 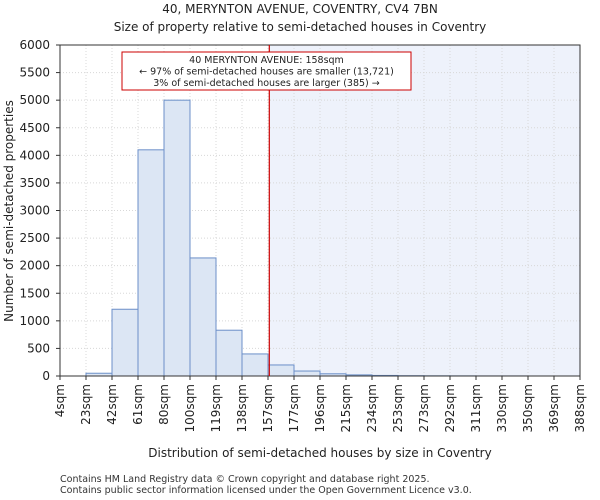 I want to click on y-tick-label: 5500, so click(x=34, y=73).